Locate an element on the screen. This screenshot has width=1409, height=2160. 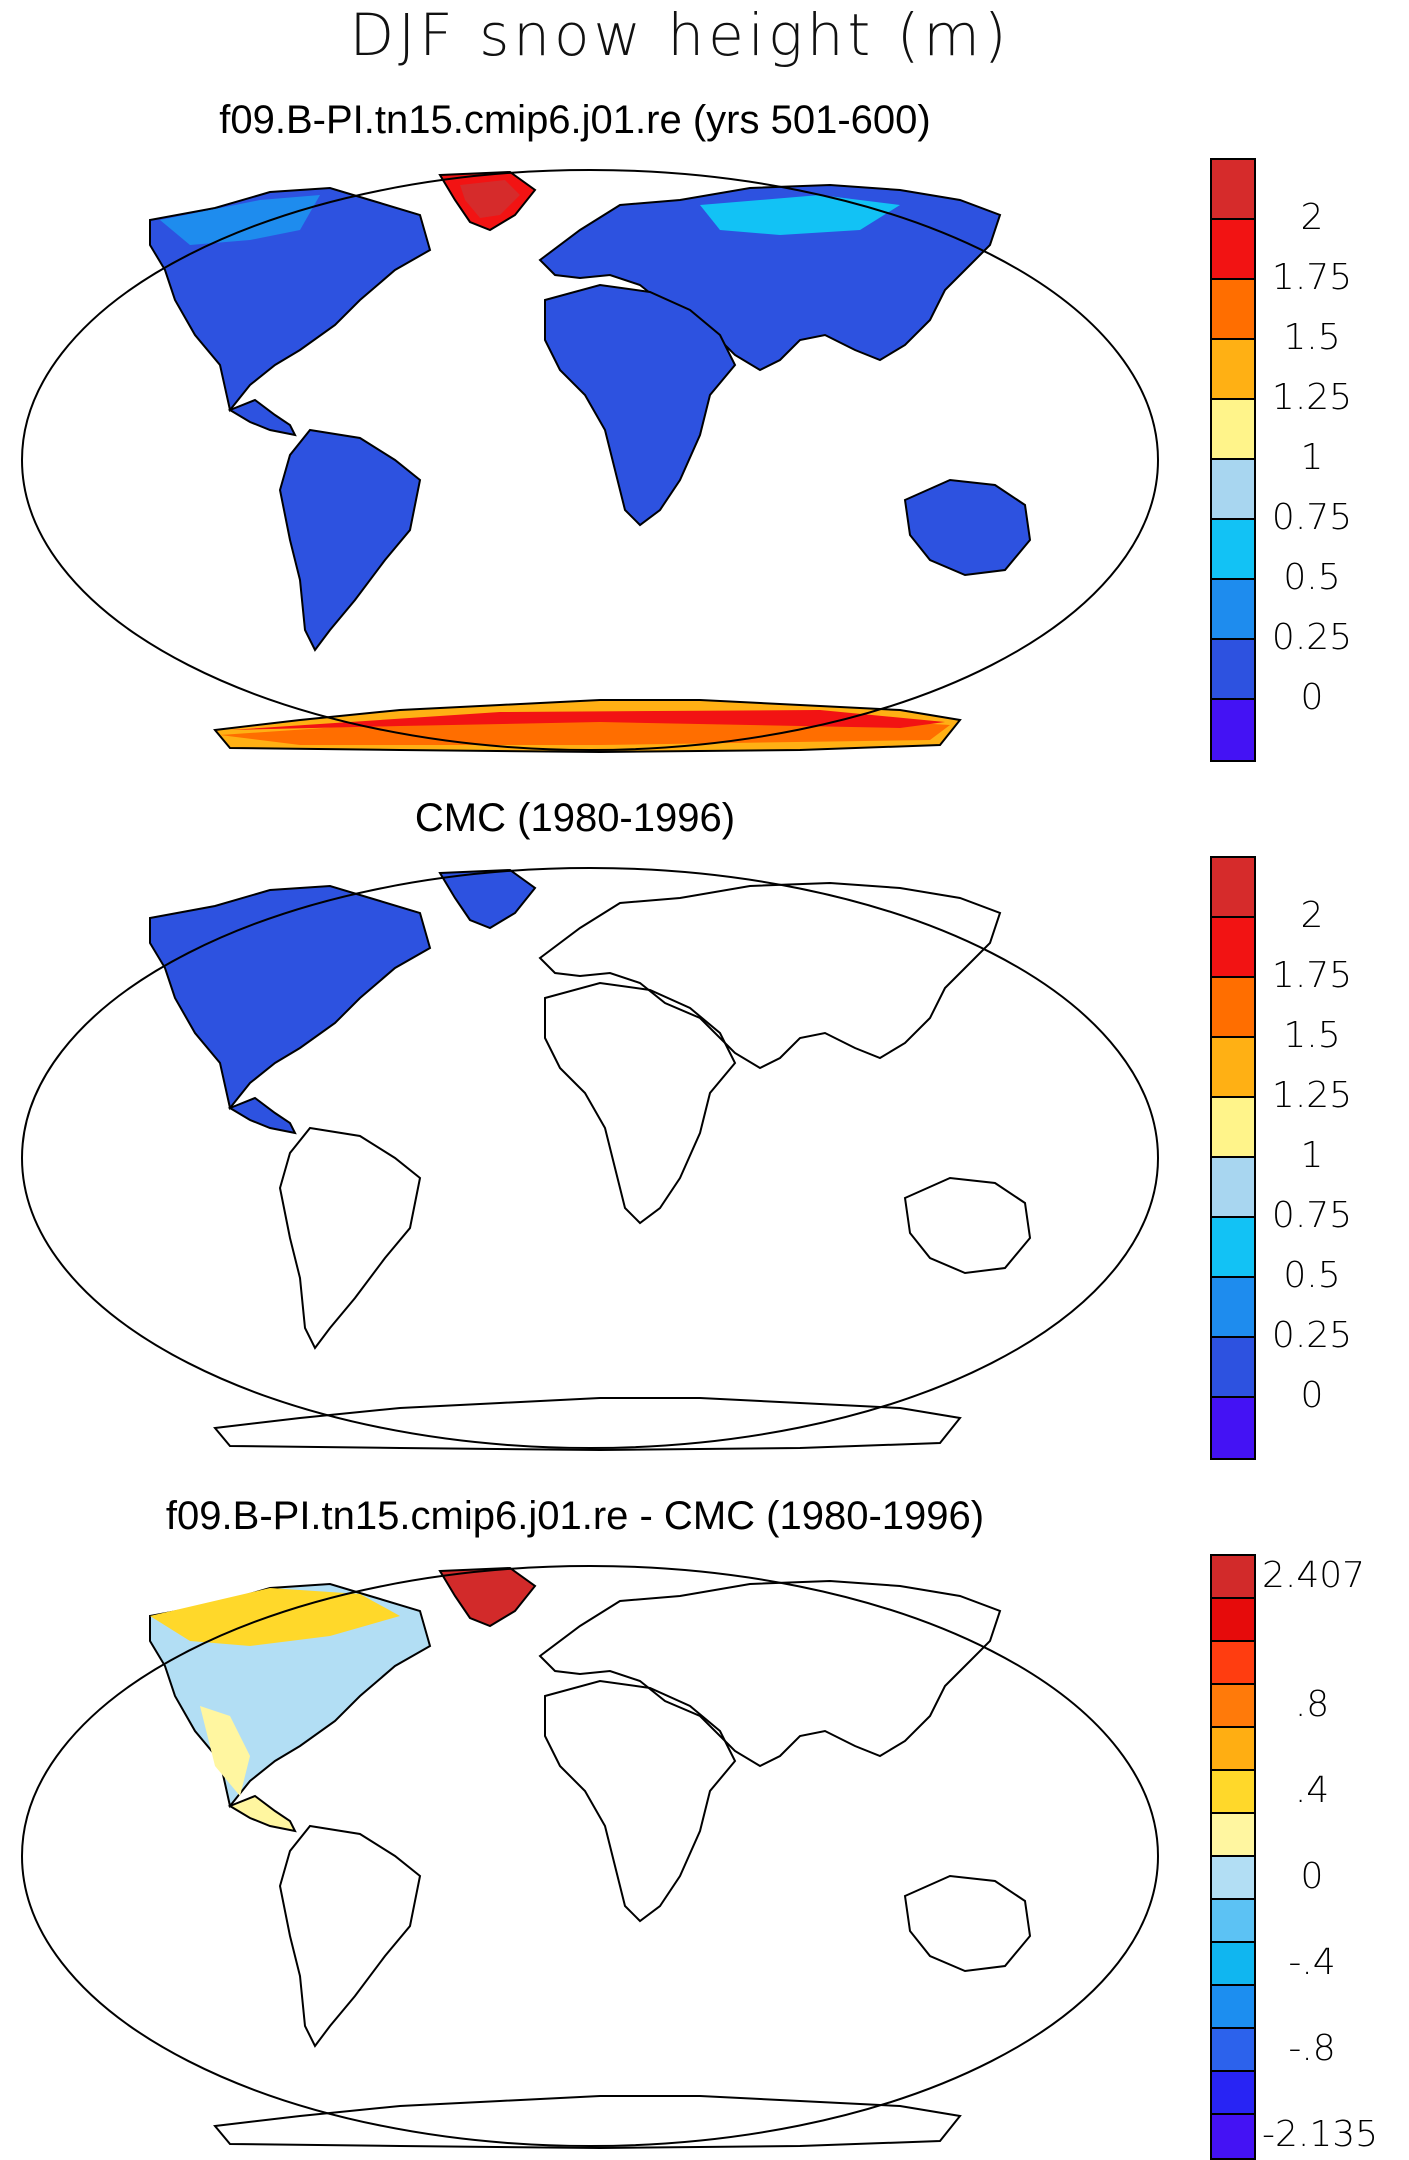
colorbar-label: .8 is located at coordinates (1312, 1704).